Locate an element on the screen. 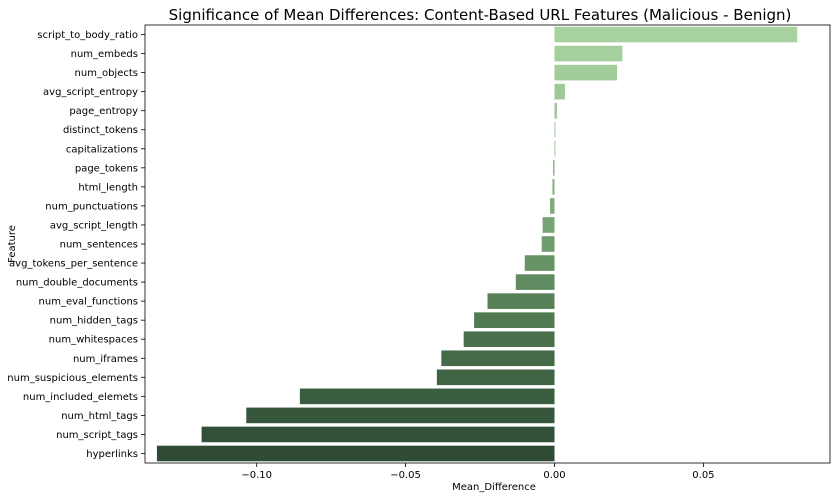 This screenshot has width=835, height=503. bar-script-to-body-ratio is located at coordinates (676, 34).